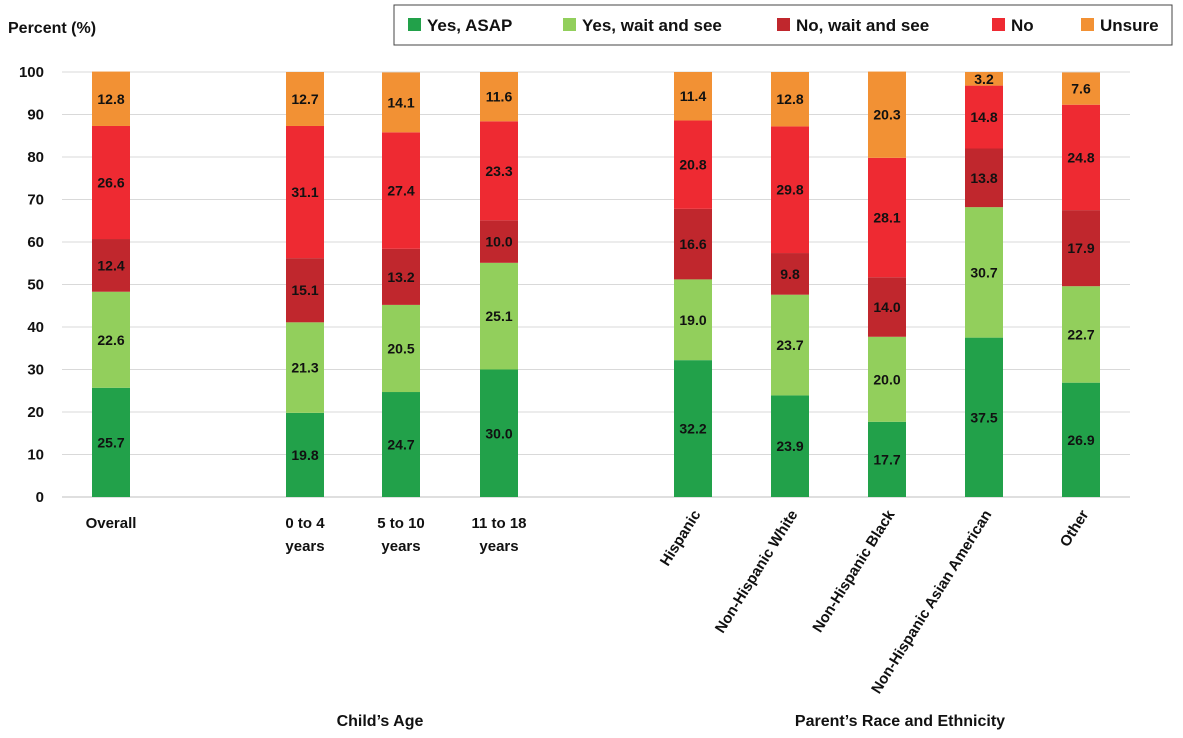 This screenshot has width=1183, height=738. Describe the element at coordinates (1075, 528) in the screenshot. I see `x-category-label: Other` at that location.